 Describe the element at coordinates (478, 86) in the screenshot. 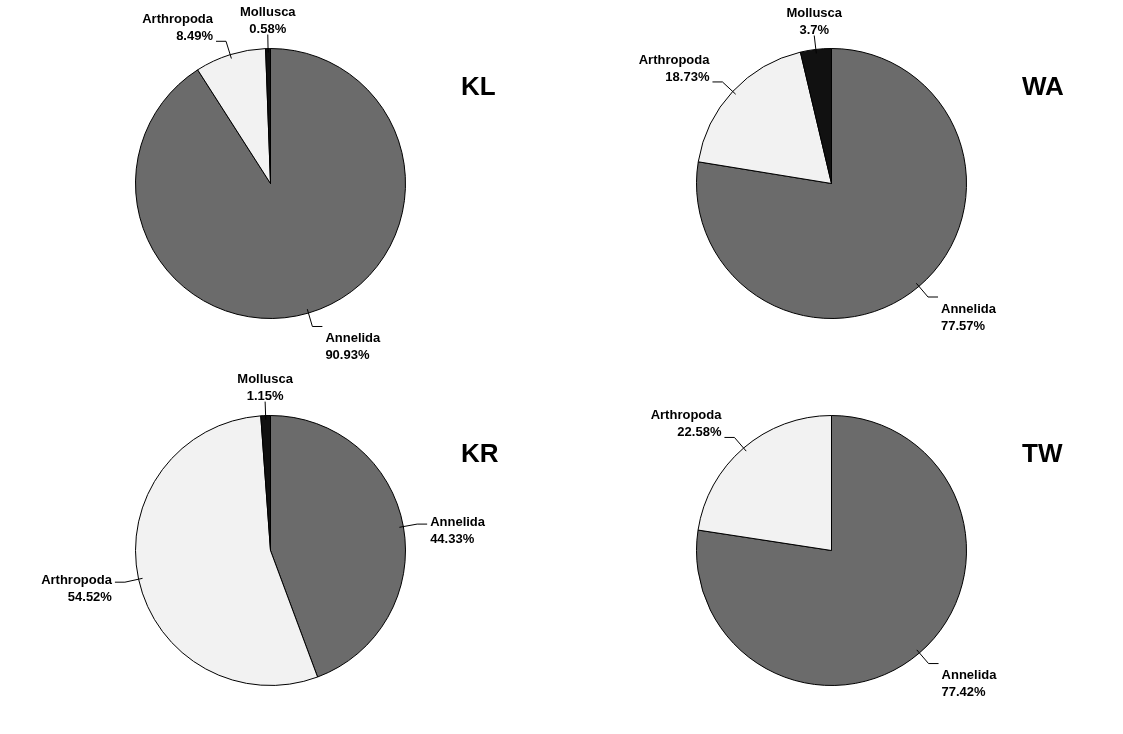

I see `text: KL` at that location.